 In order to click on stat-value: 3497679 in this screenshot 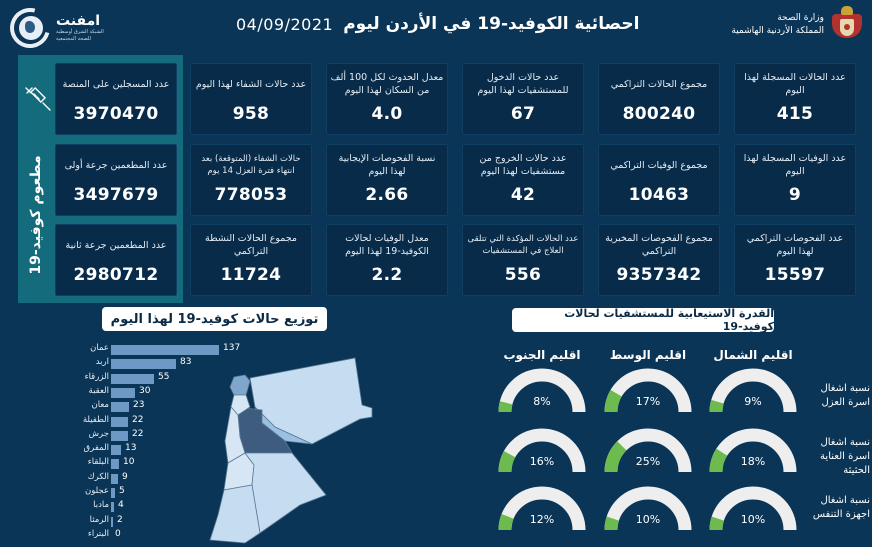, I will do `click(116, 195)`.